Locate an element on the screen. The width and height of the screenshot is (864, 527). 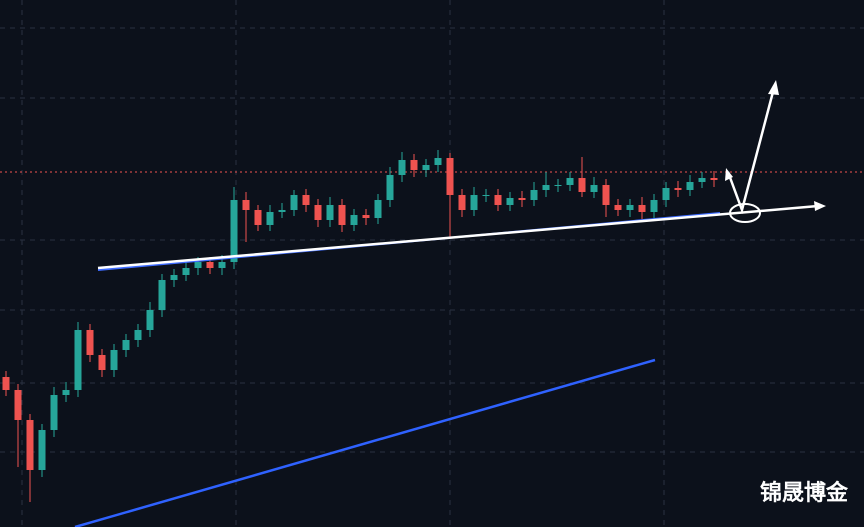
circle-marker is located at coordinates (745, 213).